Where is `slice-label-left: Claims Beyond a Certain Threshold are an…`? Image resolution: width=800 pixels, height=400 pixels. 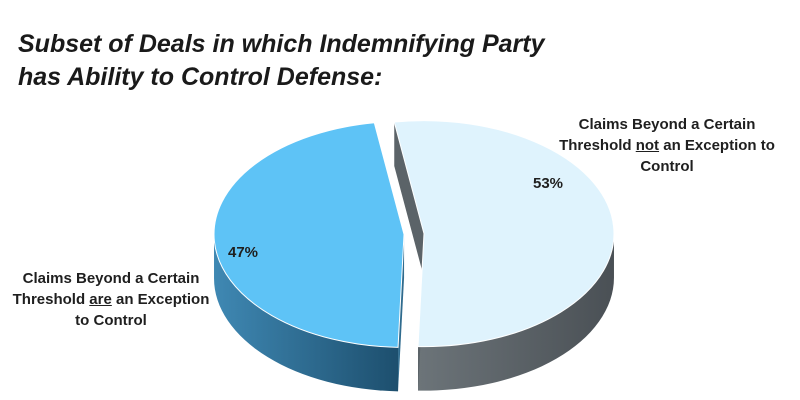 slice-label-left: Claims Beyond a Certain Threshold are an… is located at coordinates (111, 299).